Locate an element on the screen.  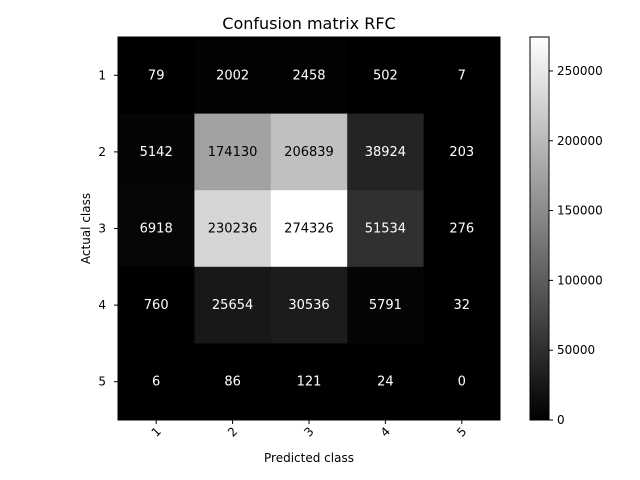
cell-value-label: 502 is located at coordinates (385, 75).